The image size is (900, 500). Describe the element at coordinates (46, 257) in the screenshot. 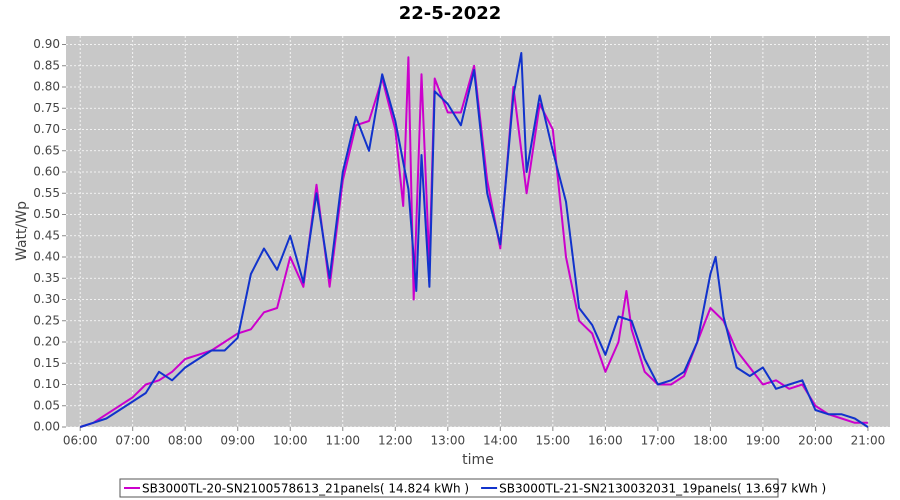

I see `y-tick-label: 0.40` at that location.